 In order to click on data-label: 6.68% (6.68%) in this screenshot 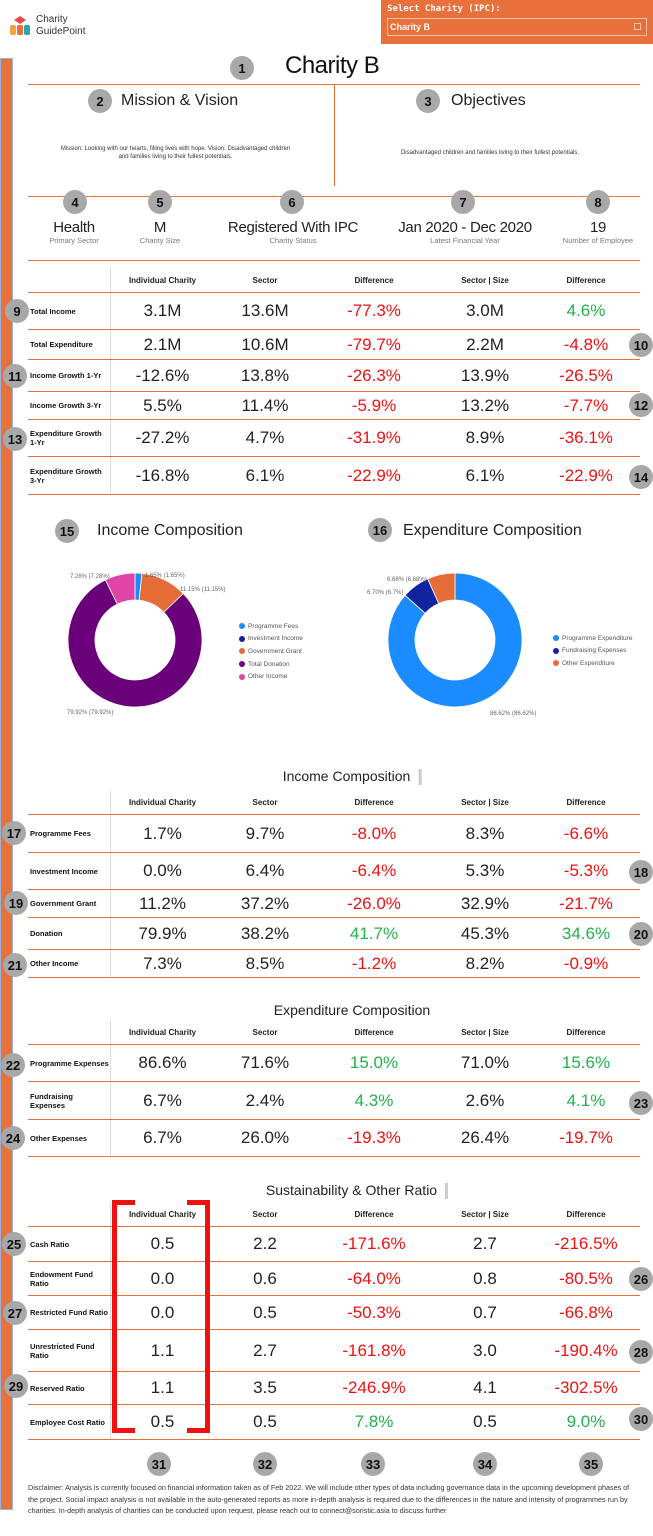, I will do `click(407, 580)`.